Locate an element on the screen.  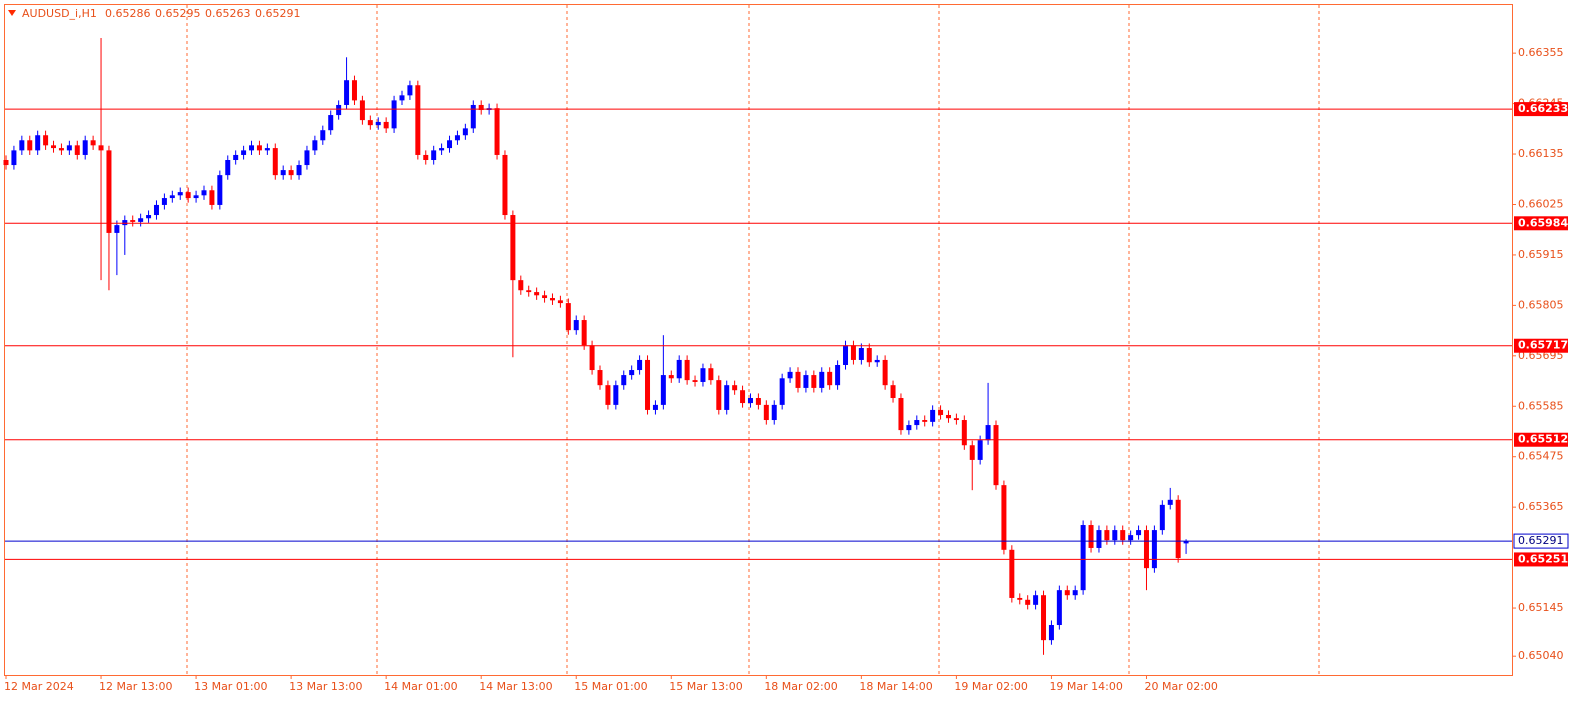
x-tick-label: 12 Mar 13:00 is located at coordinates (135, 686).